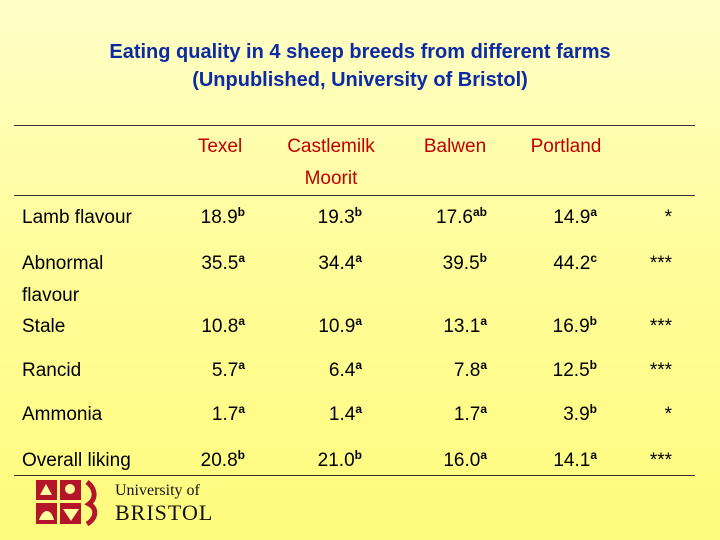 This screenshot has height=540, width=720. What do you see at coordinates (354, 195) in the screenshot?
I see `table-header-rule` at bounding box center [354, 195].